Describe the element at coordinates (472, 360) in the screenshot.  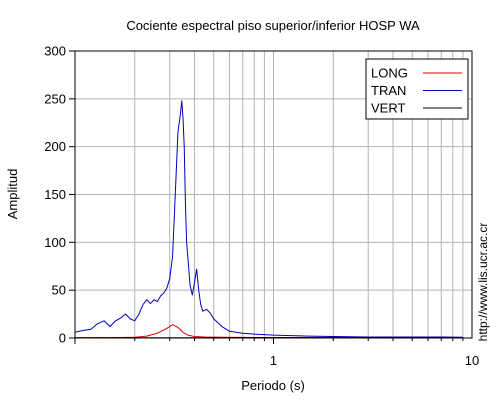
I see `x-tick-label: 10` at that location.